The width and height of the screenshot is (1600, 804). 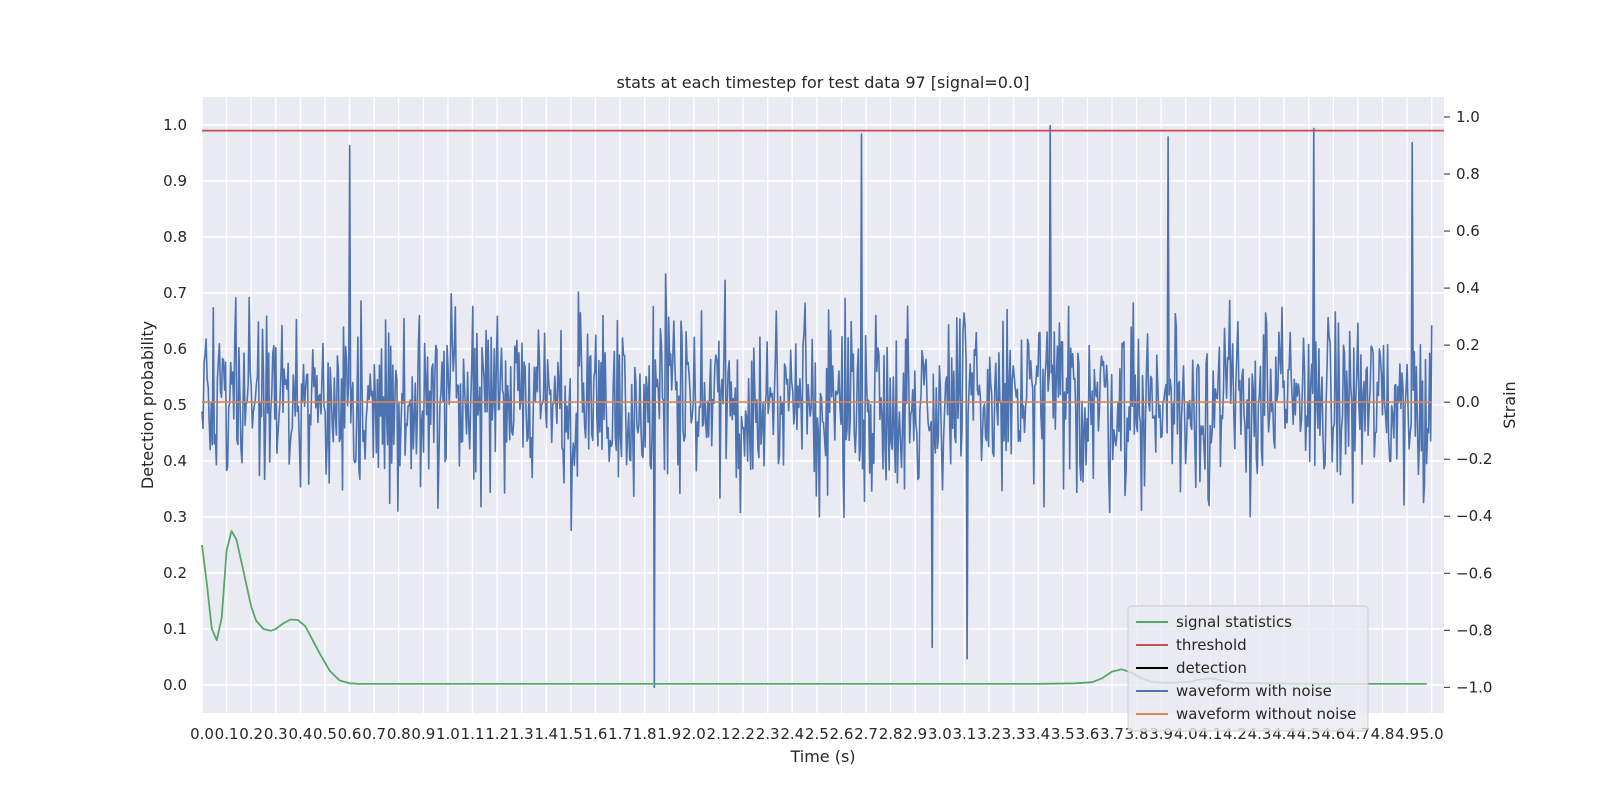 What do you see at coordinates (227, 734) in the screenshot?
I see `x-tick-label: 0.1` at bounding box center [227, 734].